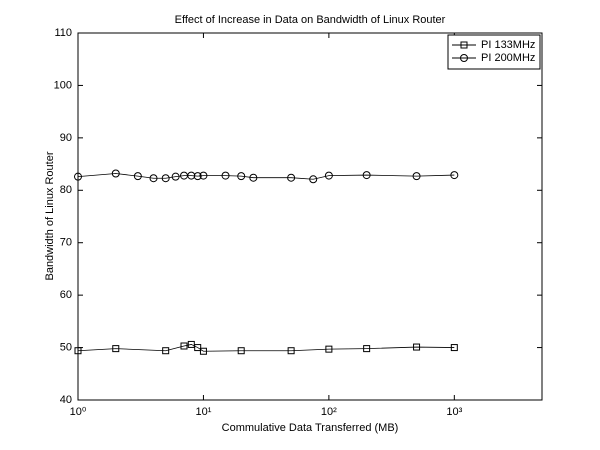 The image size is (600, 450). I want to click on x-tick-label: 10³, so click(454, 412).